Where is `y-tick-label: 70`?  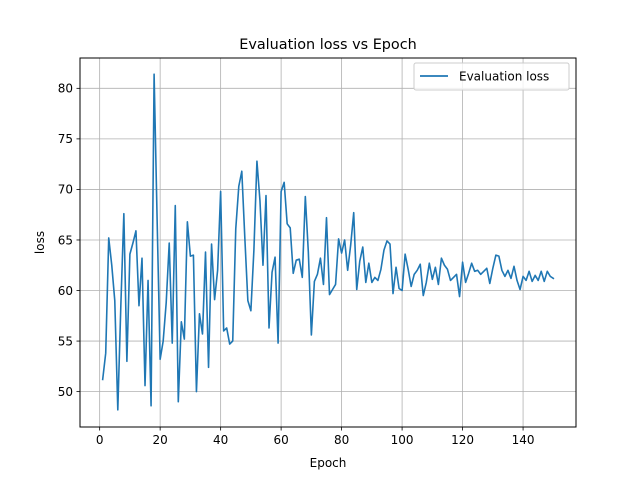
y-tick-label: 70 is located at coordinates (65, 190).